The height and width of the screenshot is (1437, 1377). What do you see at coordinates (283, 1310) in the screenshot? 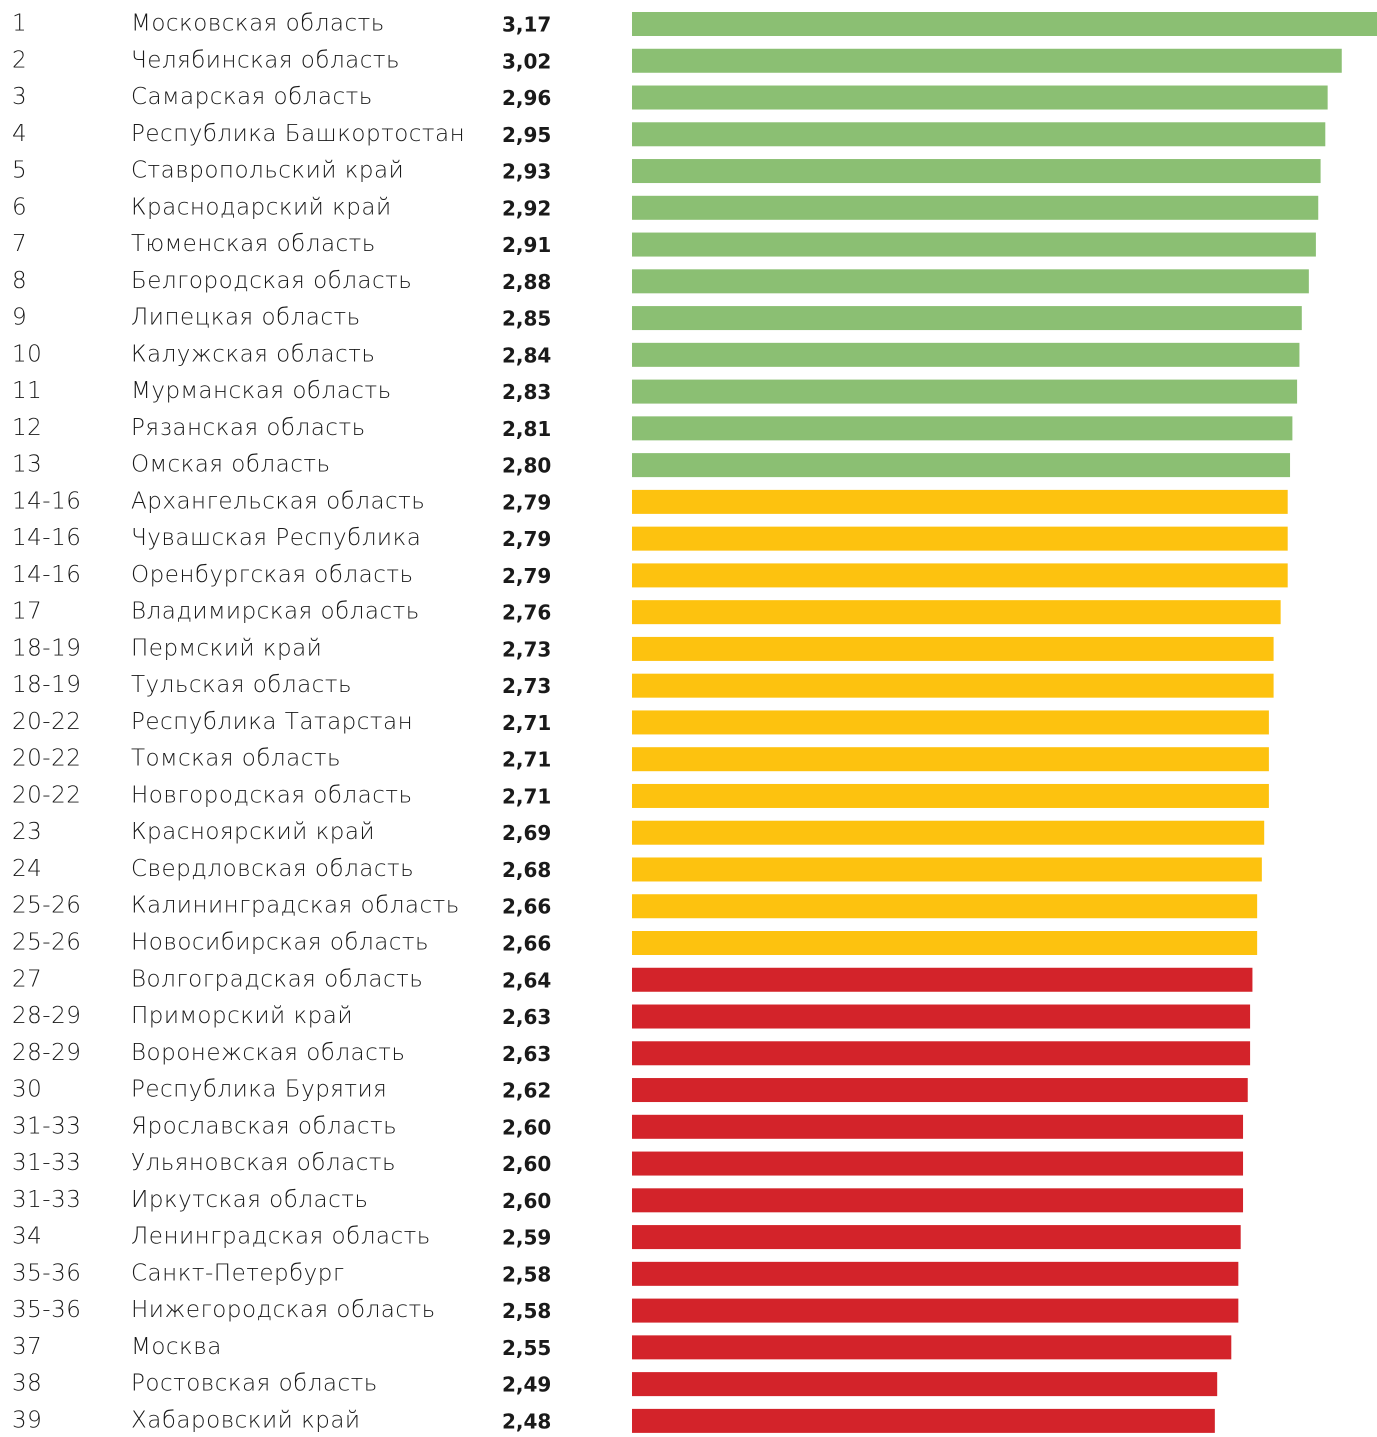
I see `category-label: Нижегородская область` at bounding box center [283, 1310].